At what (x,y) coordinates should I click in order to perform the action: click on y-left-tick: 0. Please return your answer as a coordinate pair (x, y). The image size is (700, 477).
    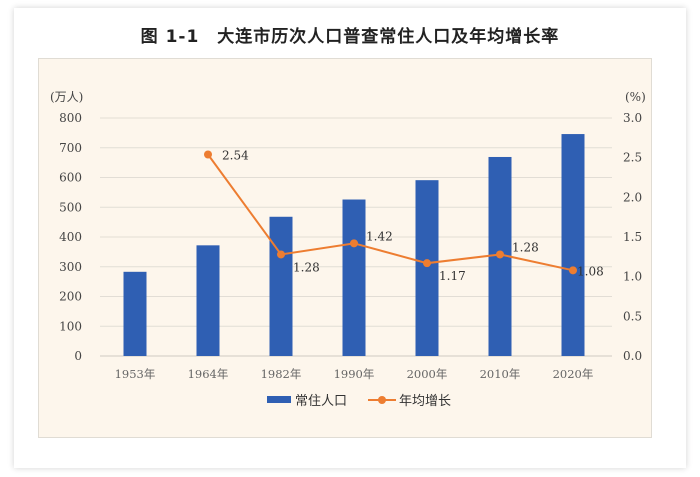
    Looking at the image, I should click on (78, 356).